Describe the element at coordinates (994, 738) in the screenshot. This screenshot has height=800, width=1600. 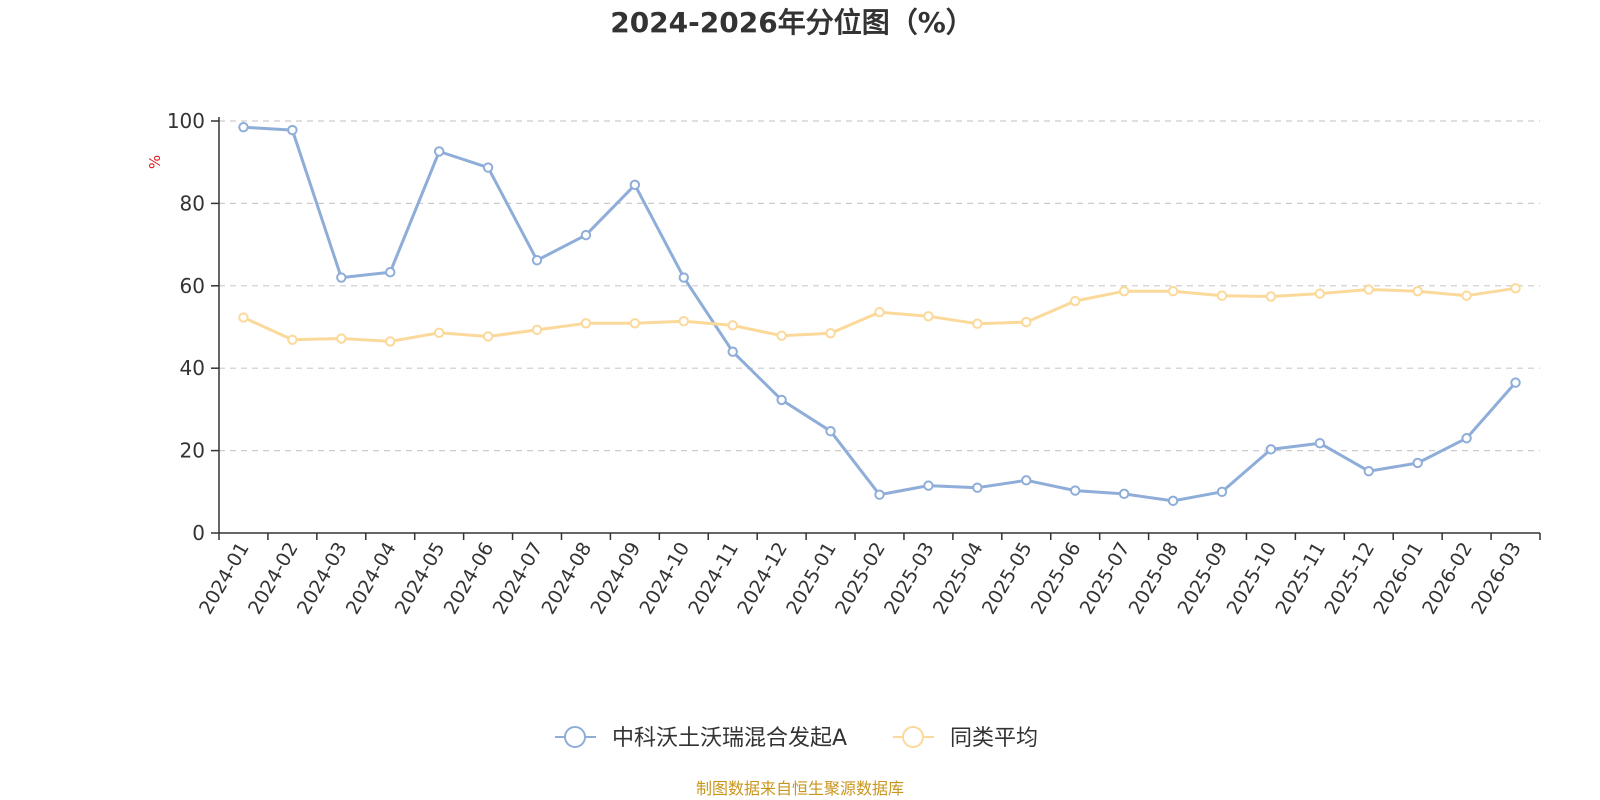
I see `legend-average-label: 同类平均` at that location.